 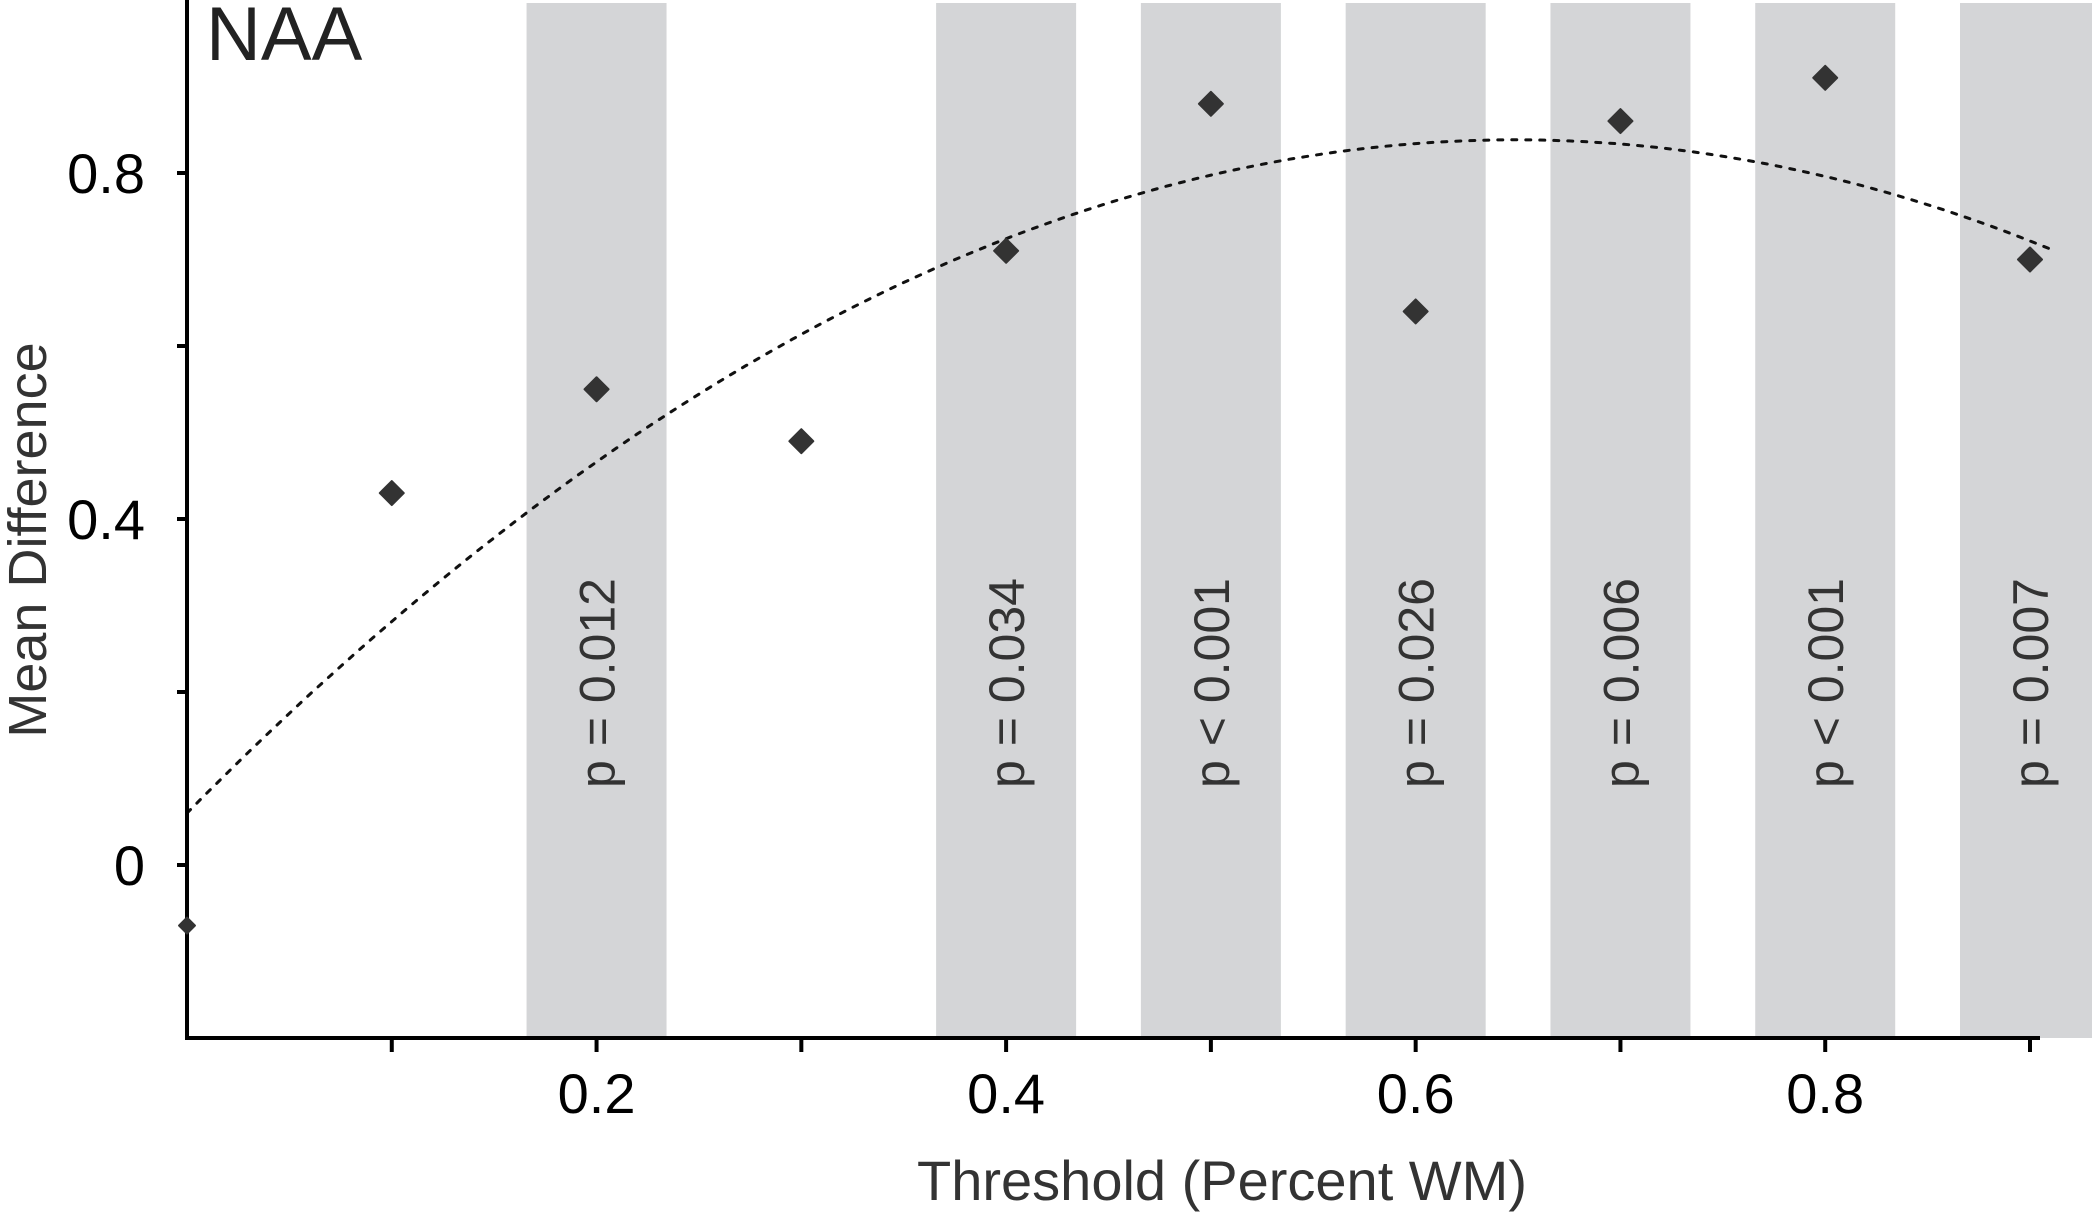 What do you see at coordinates (1007, 683) in the screenshot?
I see `p-value-label: p = 0.034` at bounding box center [1007, 683].